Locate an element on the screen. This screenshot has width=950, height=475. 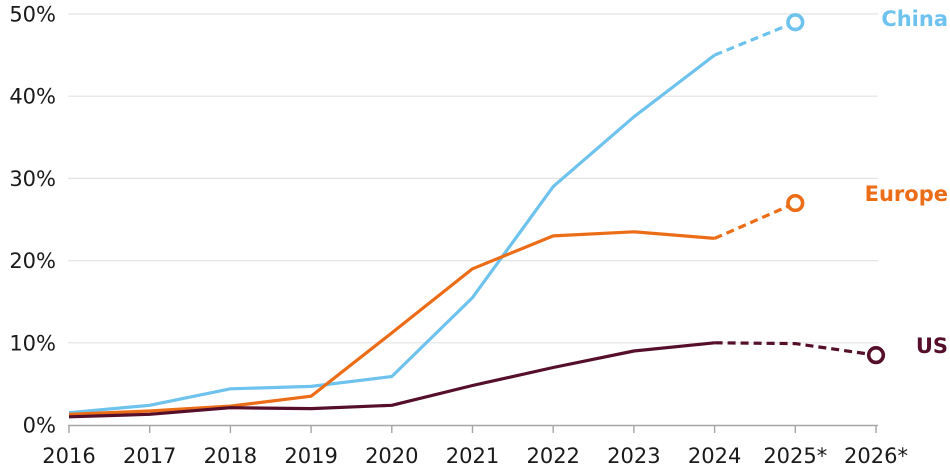
y-tick-label: 50% is located at coordinates (32, 15).